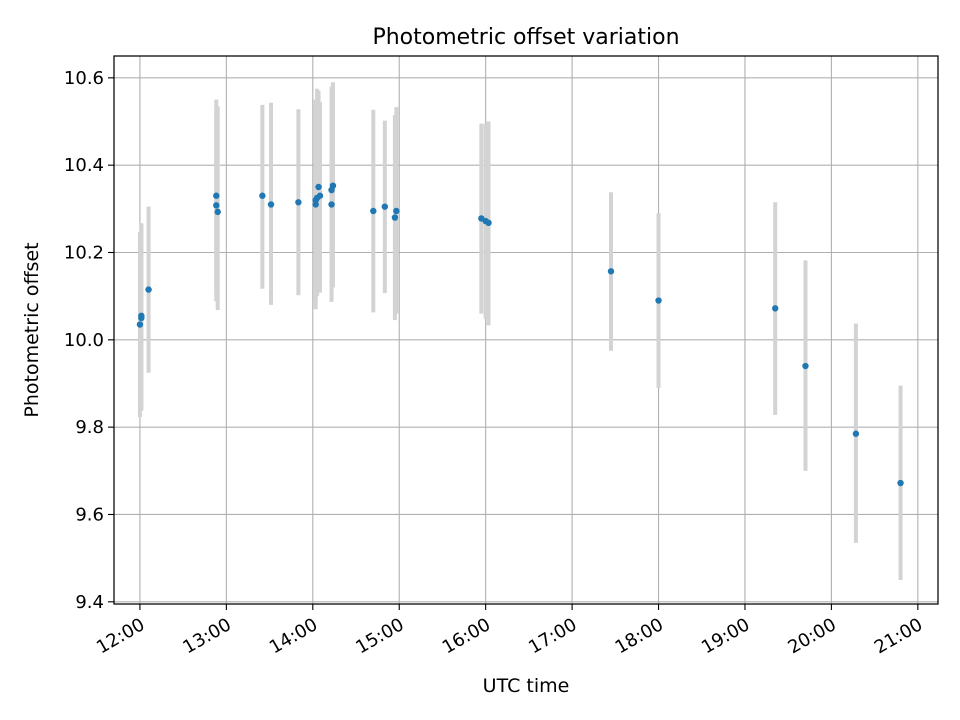 Image resolution: width=960 pixels, height=720 pixels. Describe the element at coordinates (293, 636) in the screenshot. I see `x-tick-label: 14:00` at that location.